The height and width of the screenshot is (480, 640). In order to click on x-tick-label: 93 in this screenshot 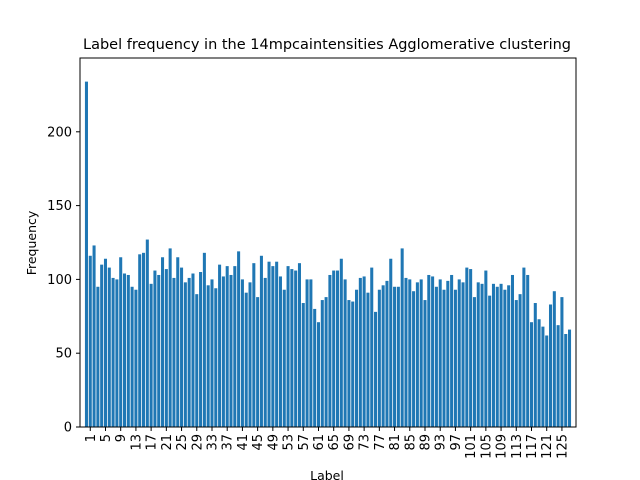, I will do `click(441, 442)`.